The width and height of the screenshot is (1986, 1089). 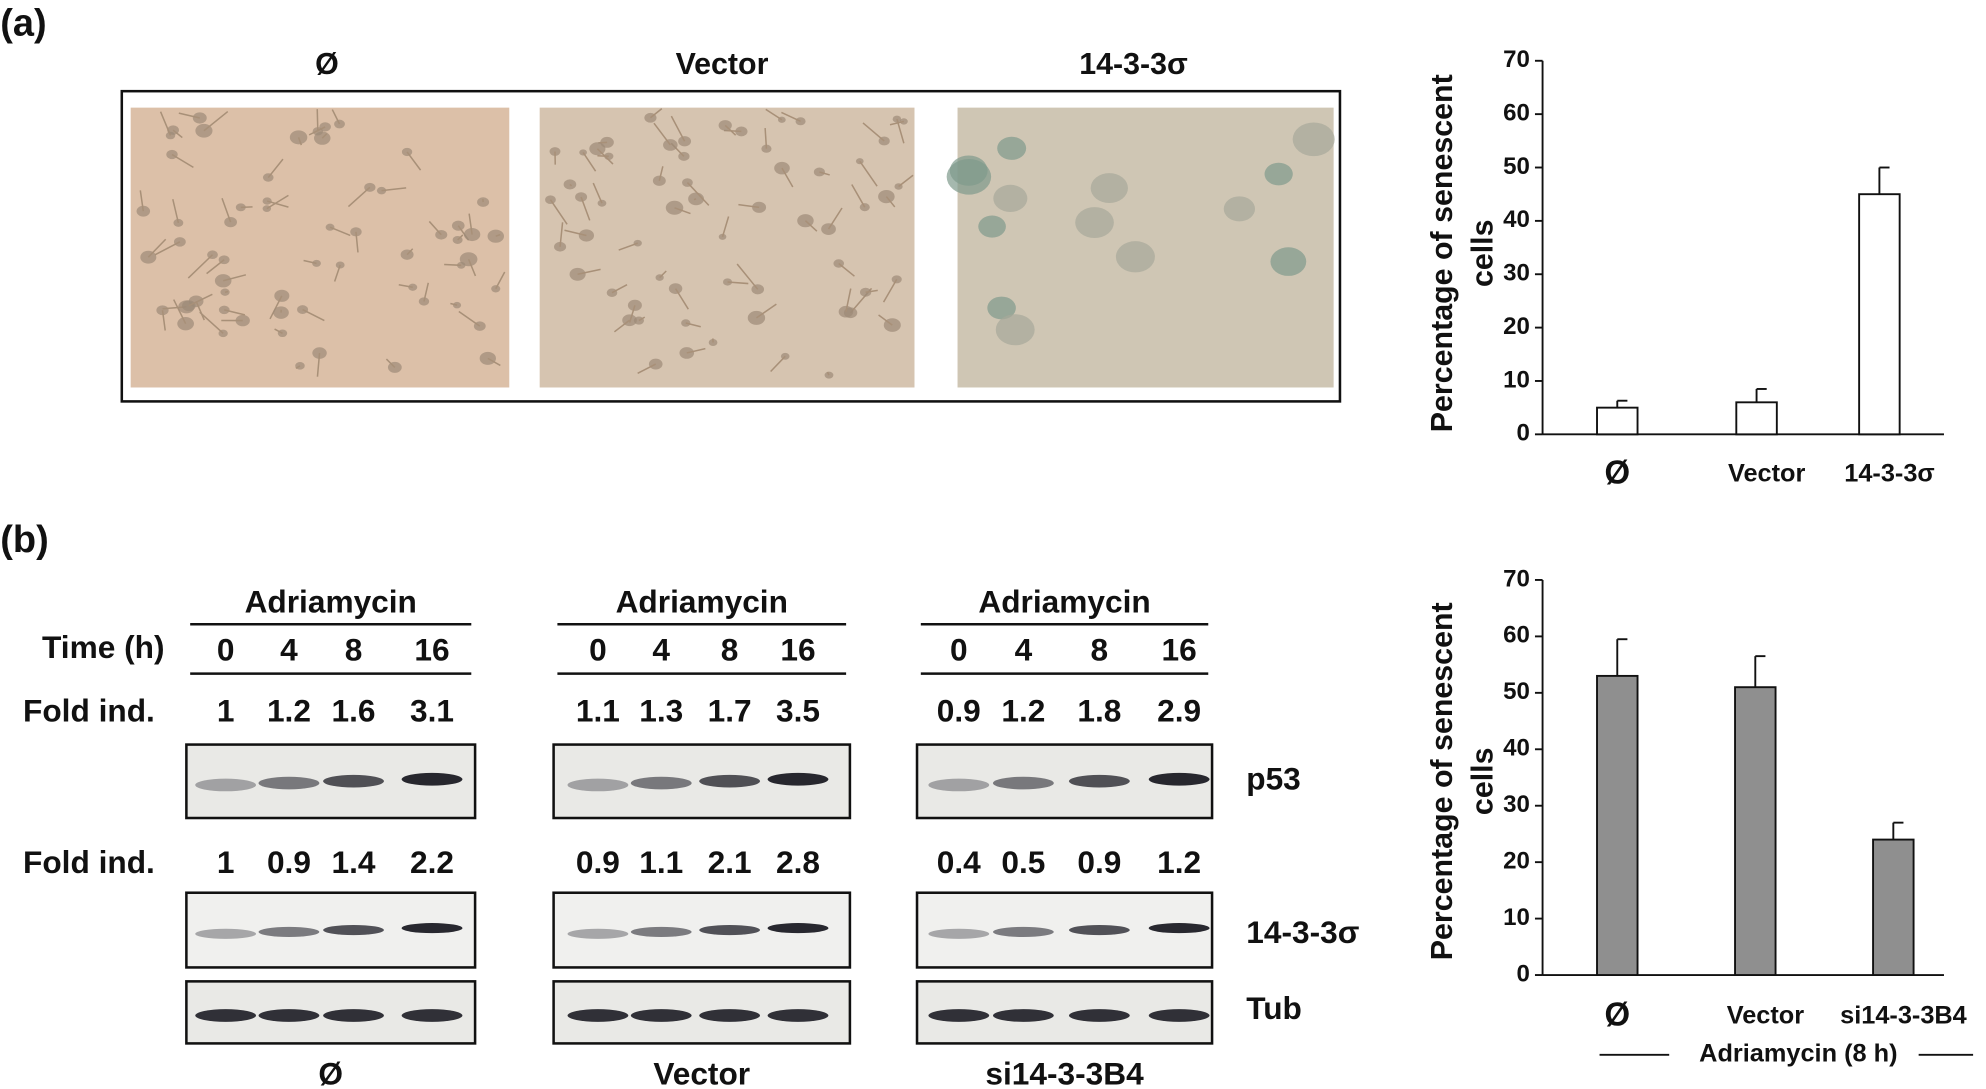 I want to click on time-value: 16, so click(x=1179, y=649).